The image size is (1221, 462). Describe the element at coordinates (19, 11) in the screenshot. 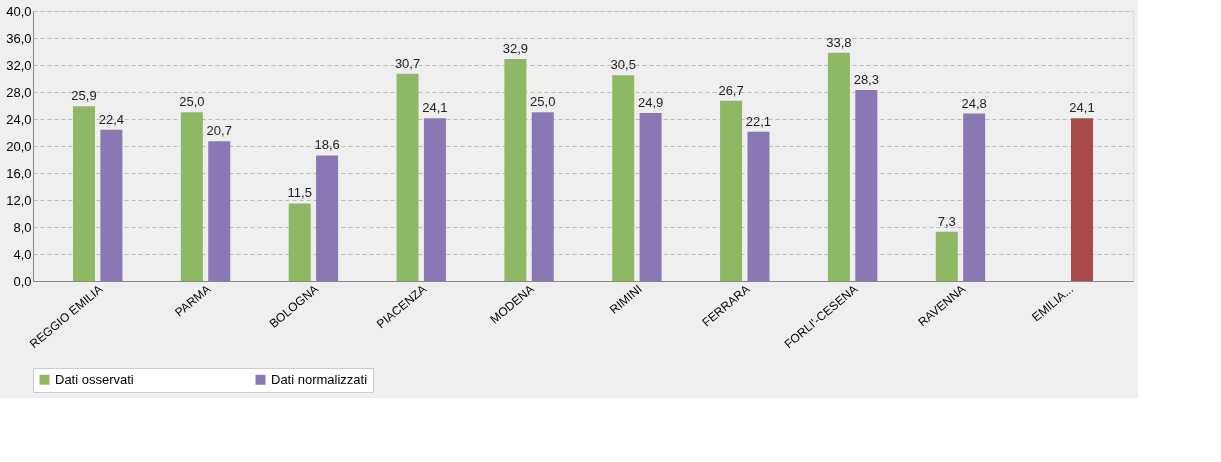

I see `y-tick-label: 40,0` at that location.